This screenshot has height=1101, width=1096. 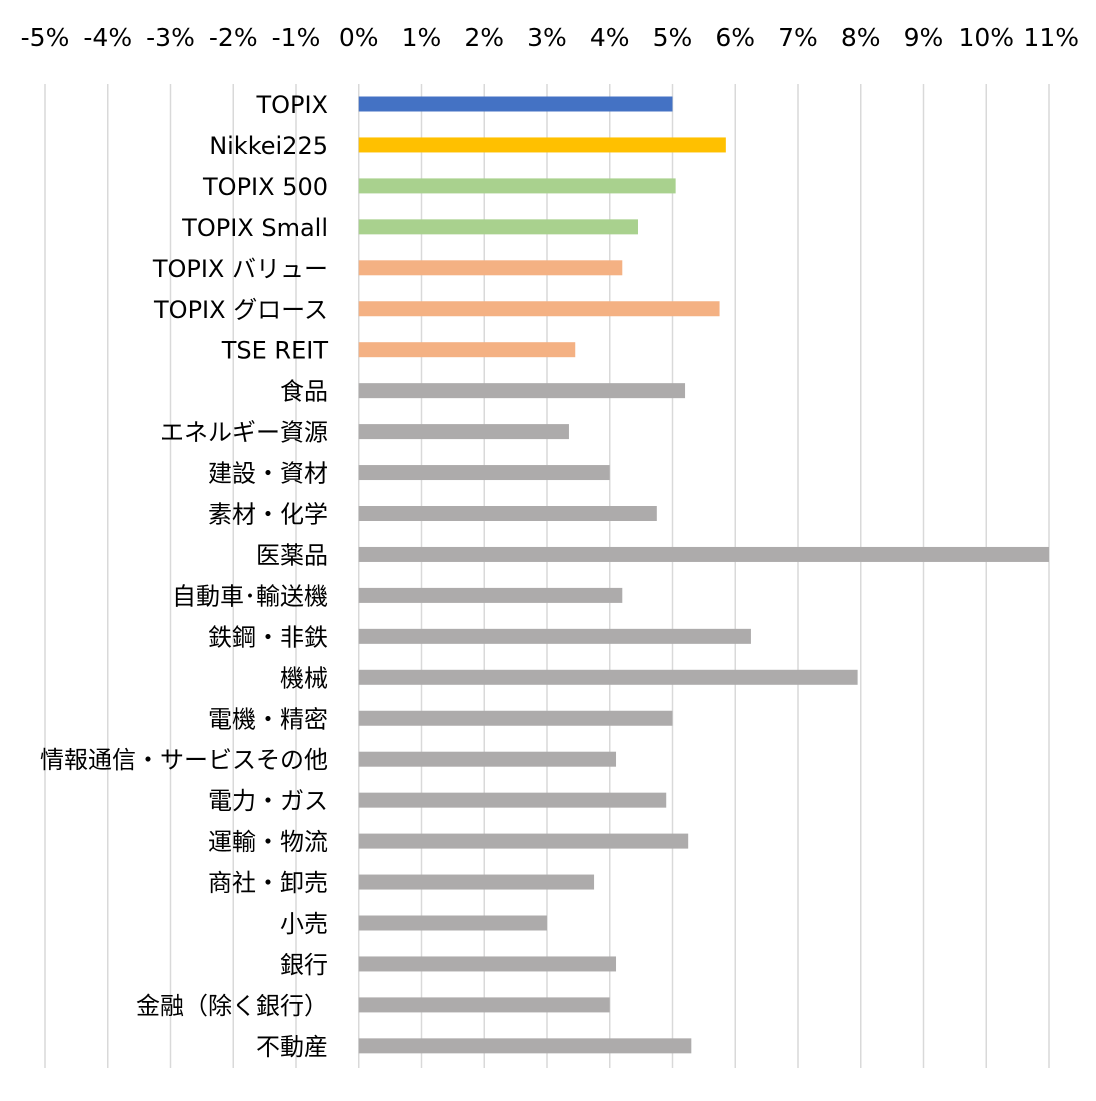 What do you see at coordinates (233, 37) in the screenshot?
I see `x-tick-label: -2%` at bounding box center [233, 37].